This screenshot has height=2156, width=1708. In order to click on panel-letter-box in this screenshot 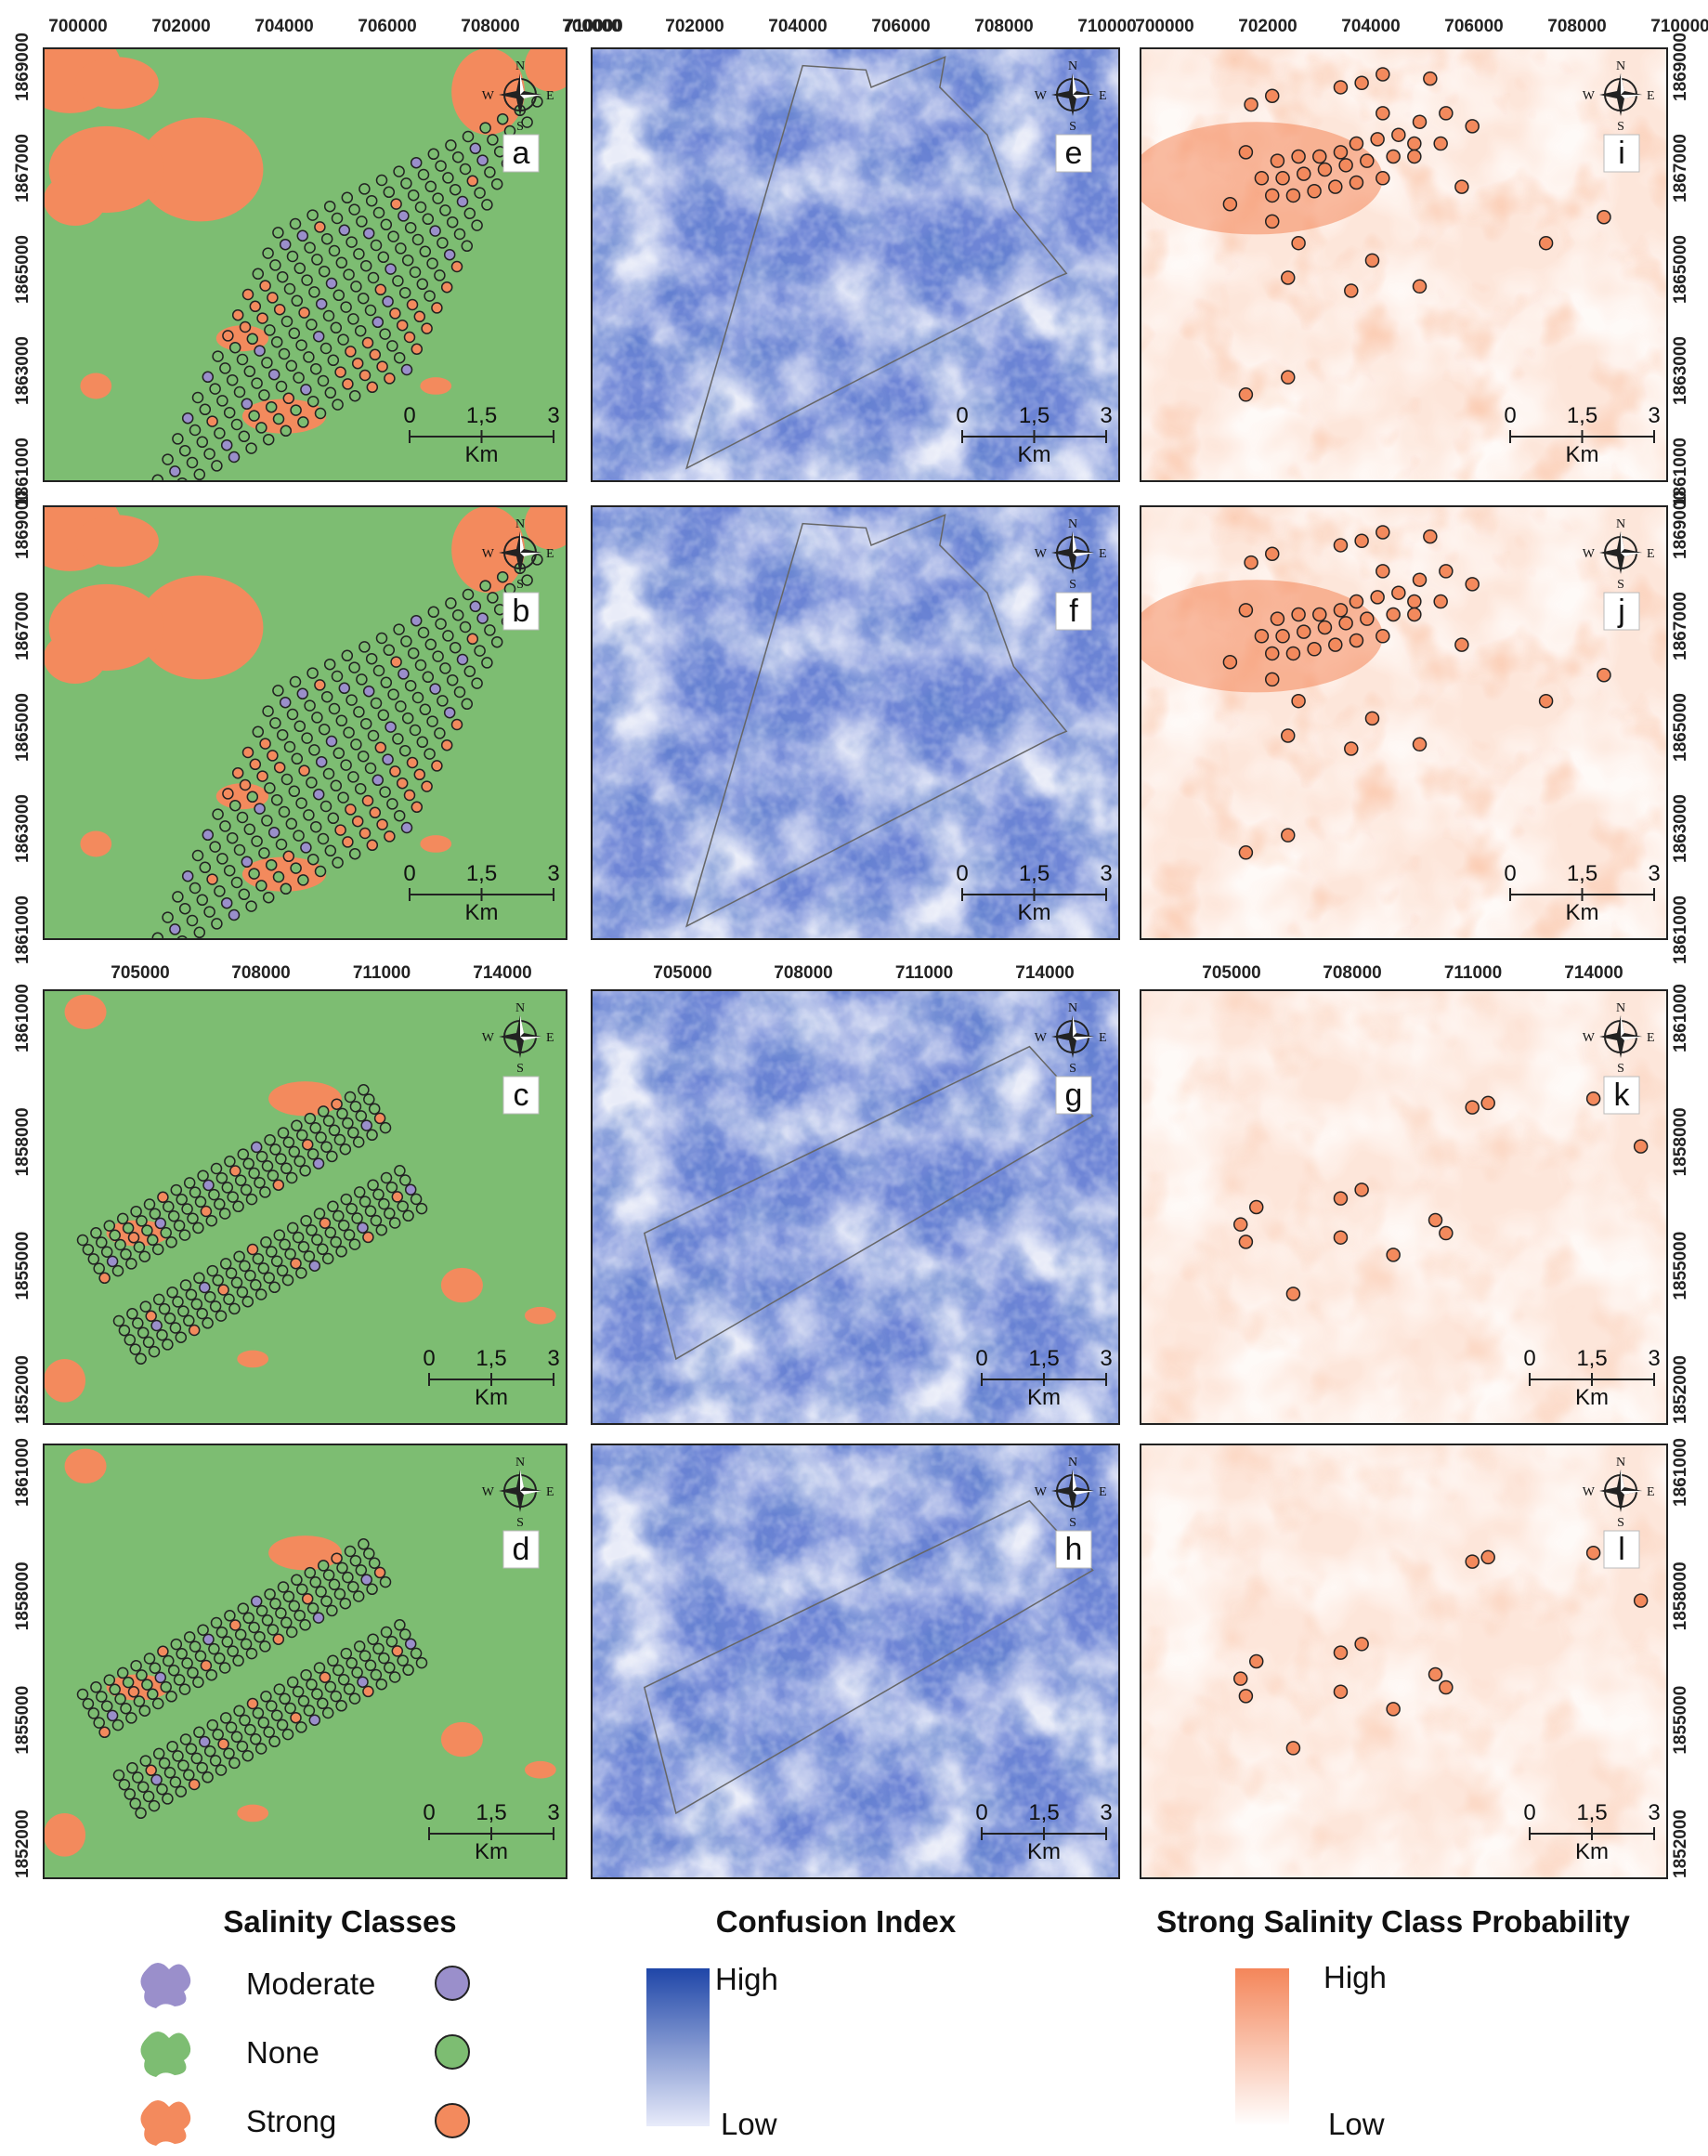, I will do `click(1621, 153)`.